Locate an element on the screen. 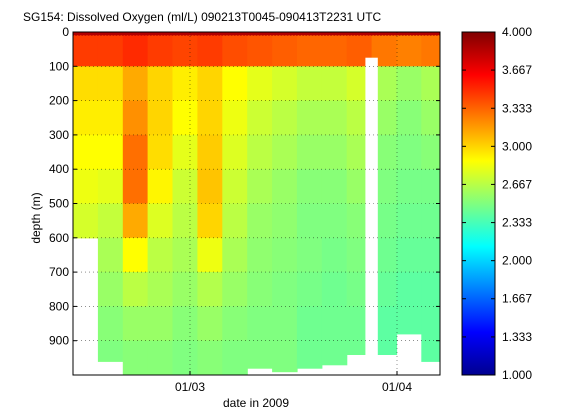 The width and height of the screenshot is (561, 420). data-gap is located at coordinates (371, 216).